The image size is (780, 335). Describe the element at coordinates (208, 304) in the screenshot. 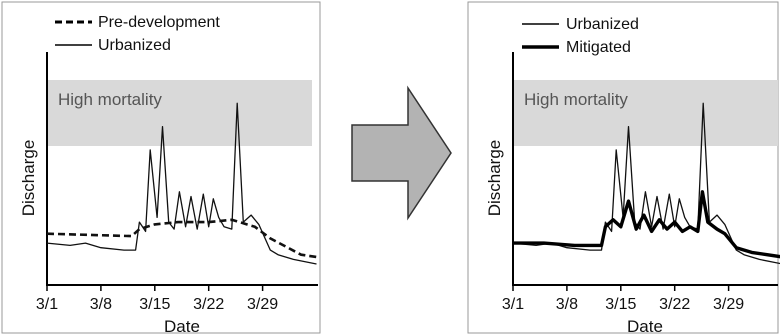

I see `left-chart-x-tick-label: 3/22` at that location.